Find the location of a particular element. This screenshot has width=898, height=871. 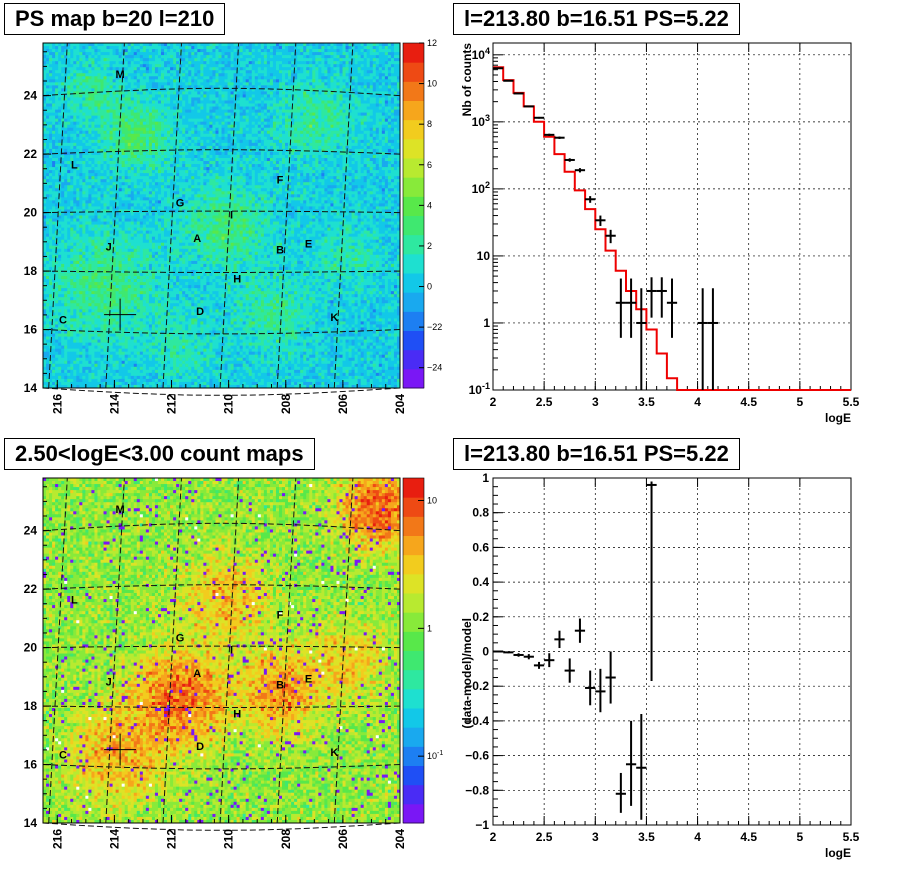

x-tick-label: 5 is located at coordinates (800, 402).